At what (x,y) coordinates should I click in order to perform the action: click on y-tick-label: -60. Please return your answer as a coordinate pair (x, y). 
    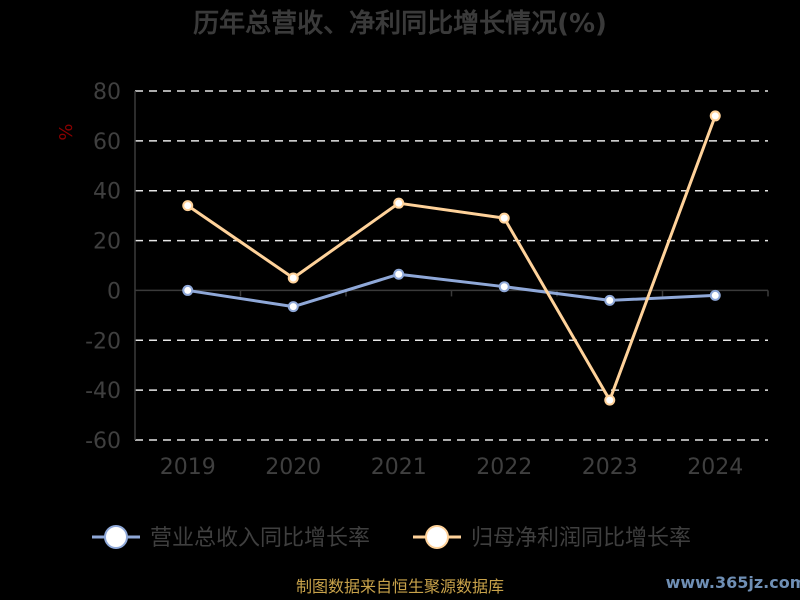
    Looking at the image, I should click on (103, 441).